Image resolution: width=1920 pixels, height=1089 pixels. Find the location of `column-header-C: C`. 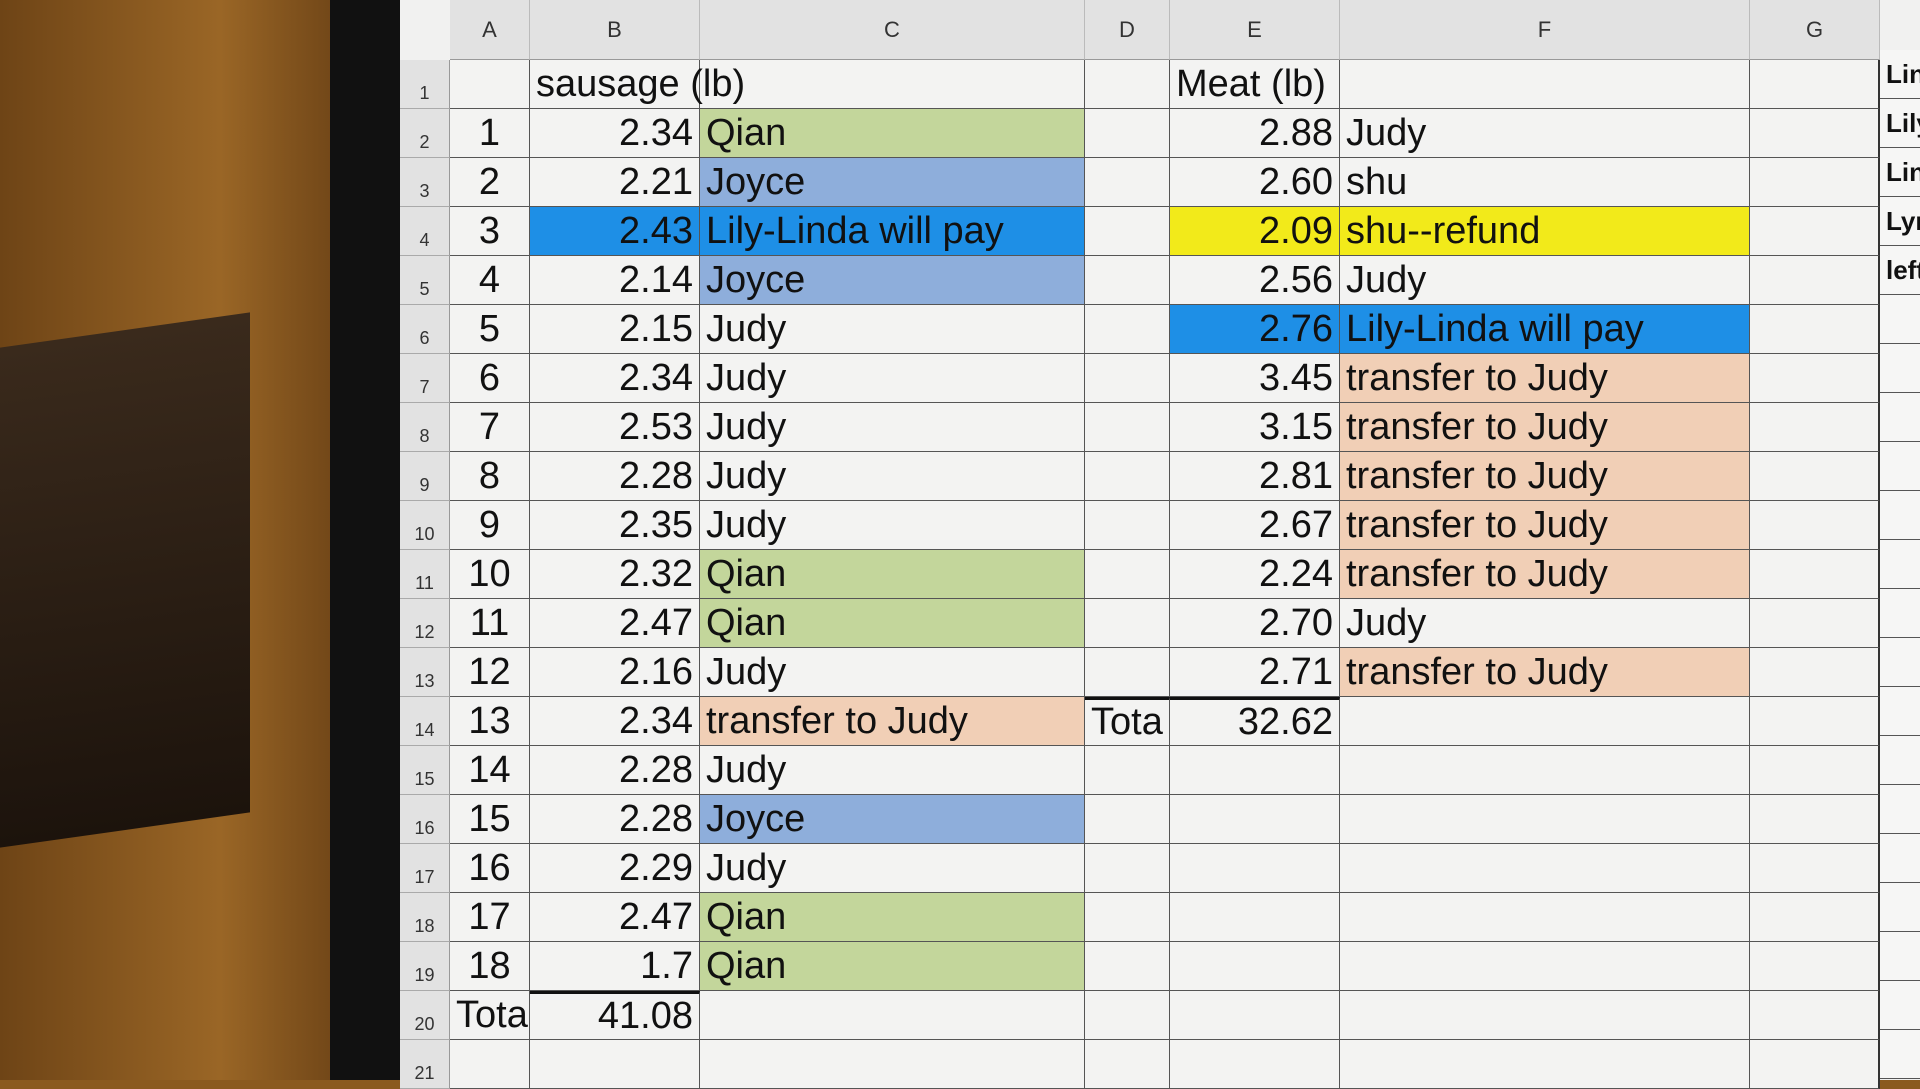

column-header-C: C is located at coordinates (892, 30).